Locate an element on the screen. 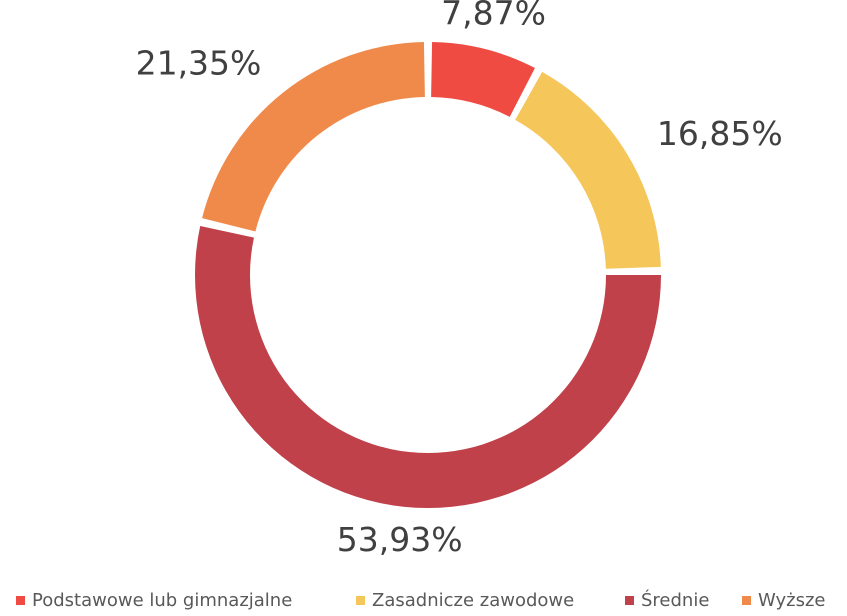 This screenshot has height=616, width=847. data-label: 53,93% is located at coordinates (400, 539).